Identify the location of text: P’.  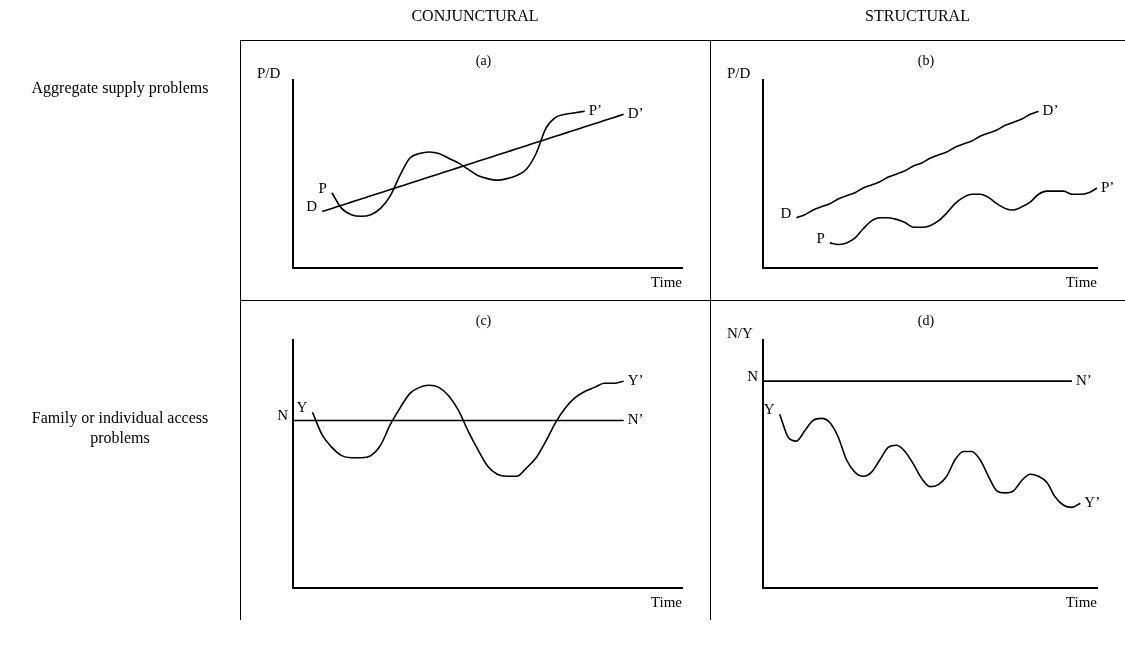
(1108, 186).